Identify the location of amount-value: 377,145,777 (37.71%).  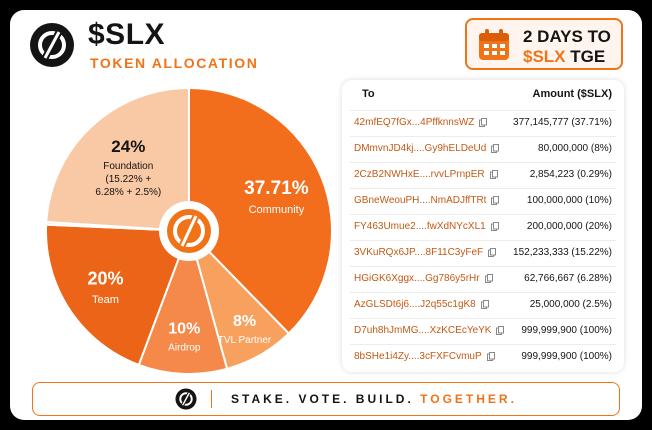
(562, 122).